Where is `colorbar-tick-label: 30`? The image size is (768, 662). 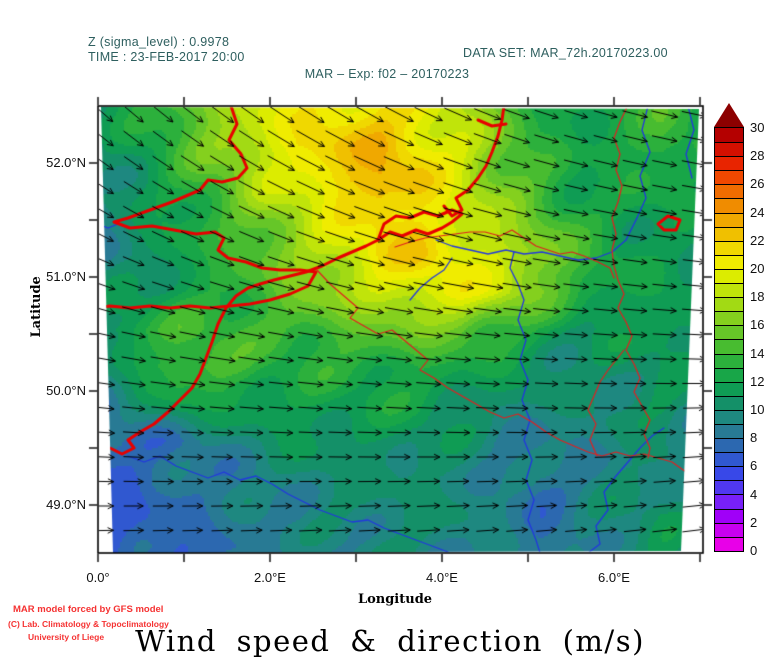
colorbar-tick-label: 30 is located at coordinates (757, 127).